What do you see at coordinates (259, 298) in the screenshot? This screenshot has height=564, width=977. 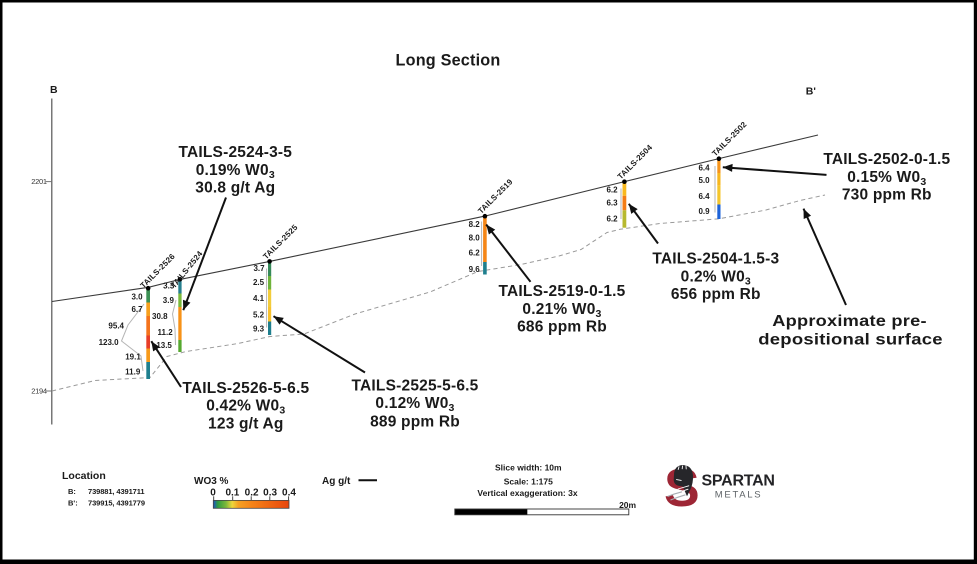 I see `svg-text: 4.1` at bounding box center [259, 298].